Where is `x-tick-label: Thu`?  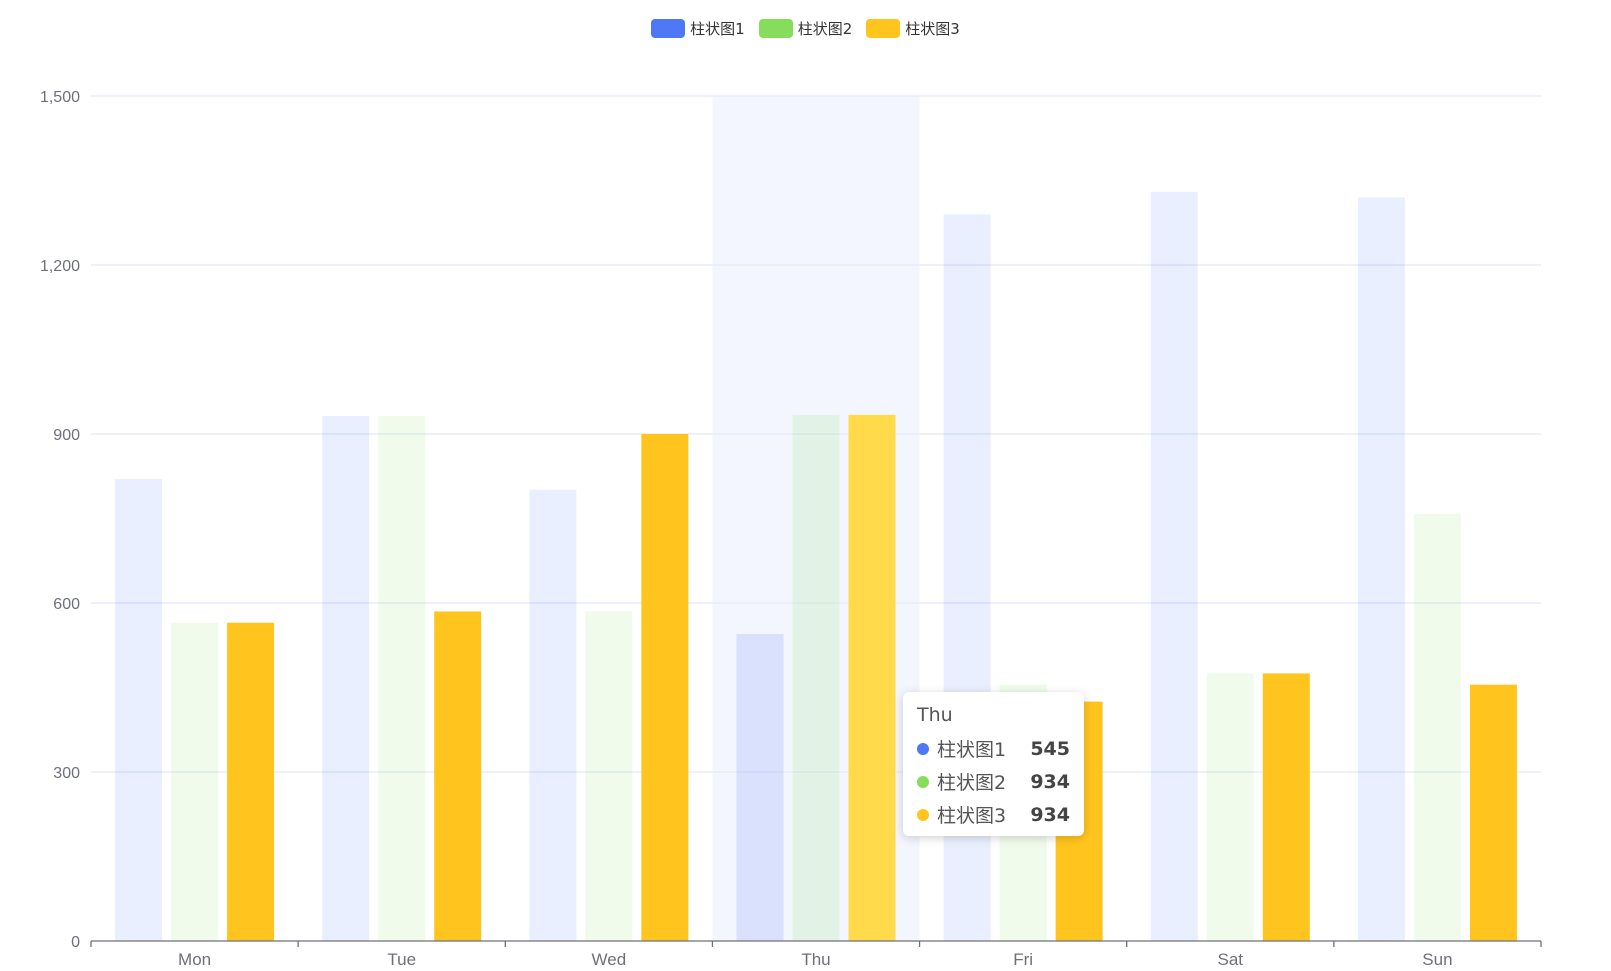 x-tick-label: Thu is located at coordinates (815, 959).